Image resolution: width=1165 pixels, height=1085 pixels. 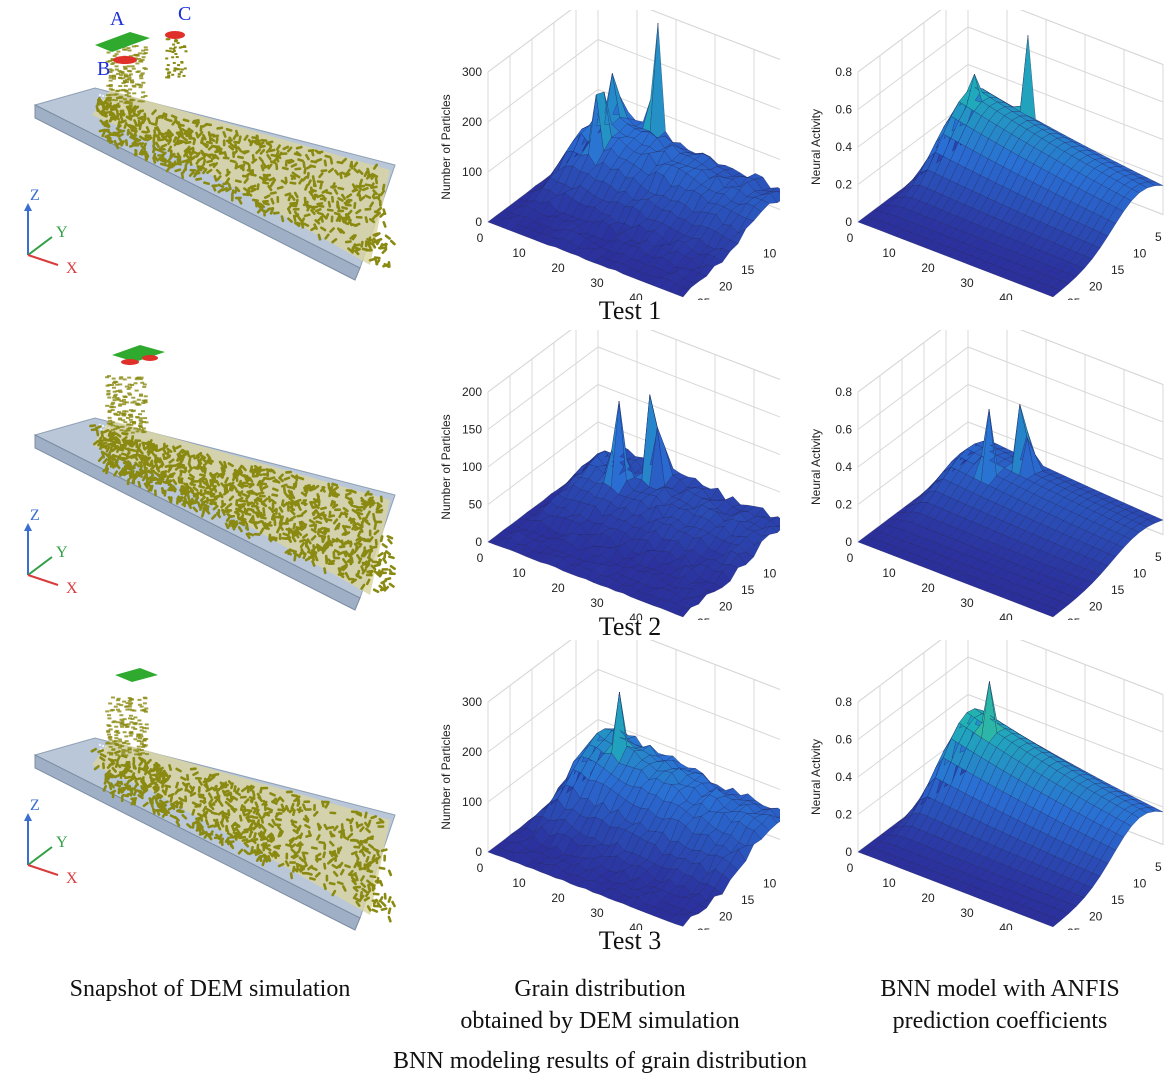 I want to click on y-tick-label: 20, so click(x=1096, y=607).